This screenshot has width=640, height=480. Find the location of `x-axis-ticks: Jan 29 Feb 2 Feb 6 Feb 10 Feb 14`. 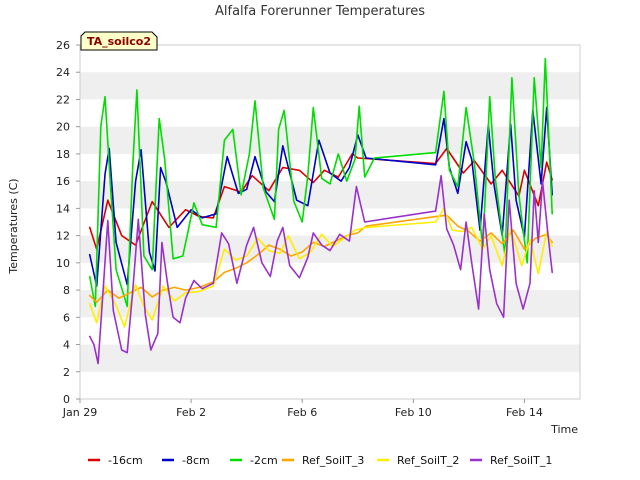

x-axis-ticks: Jan 29 Feb 2 Feb 6 Feb 10 Feb 14 is located at coordinates (302, 409).